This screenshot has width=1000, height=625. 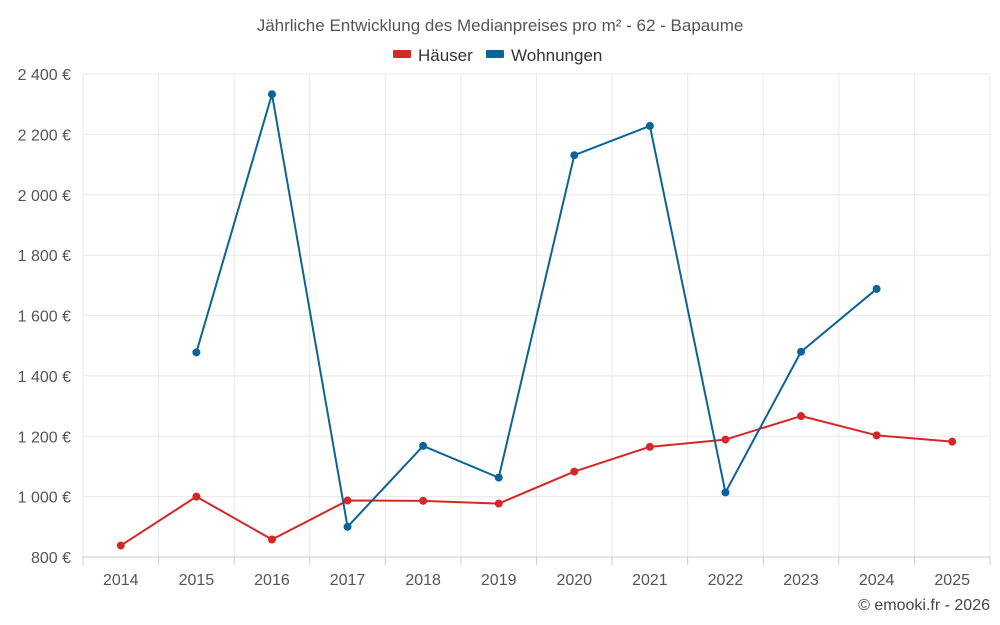 I want to click on data-point-haeuser-2015, so click(x=196, y=496).